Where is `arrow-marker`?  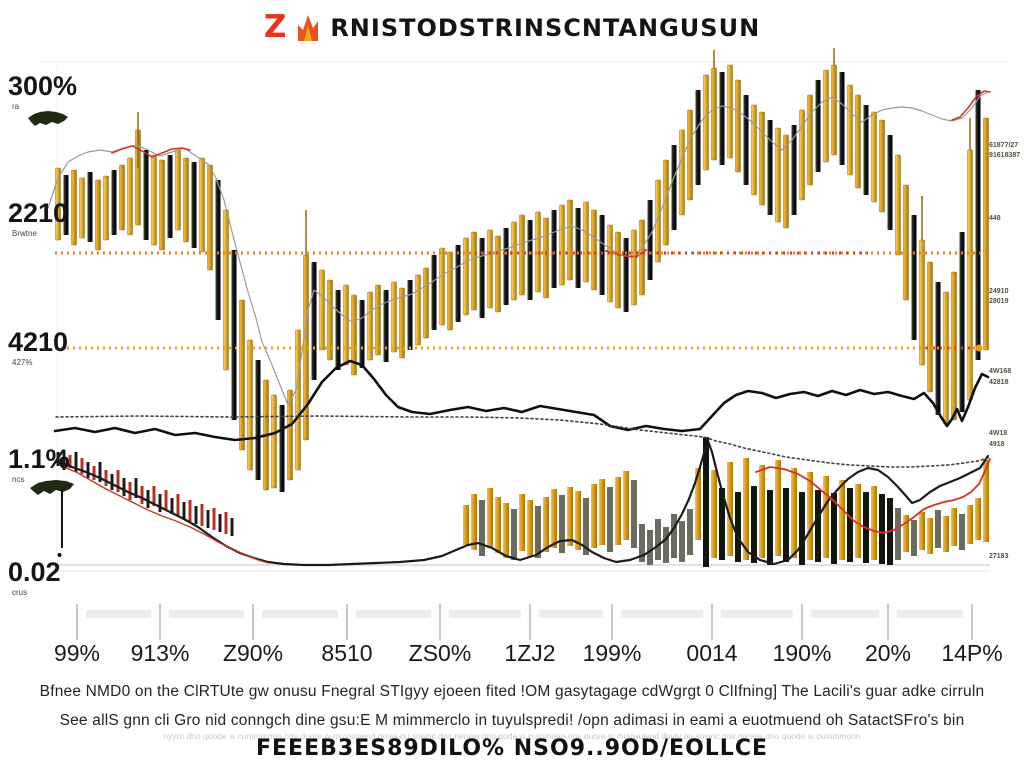 arrow-marker is located at coordinates (48, 118).